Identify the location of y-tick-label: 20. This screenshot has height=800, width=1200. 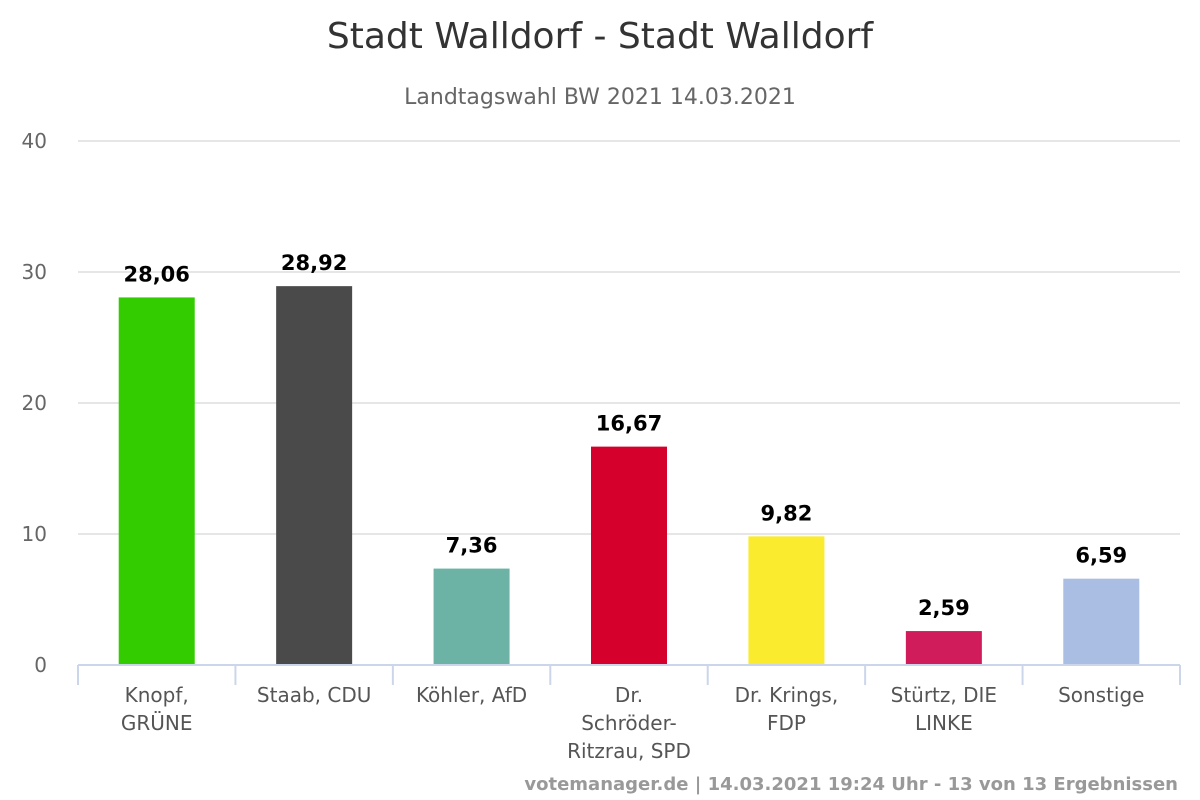
(34, 403).